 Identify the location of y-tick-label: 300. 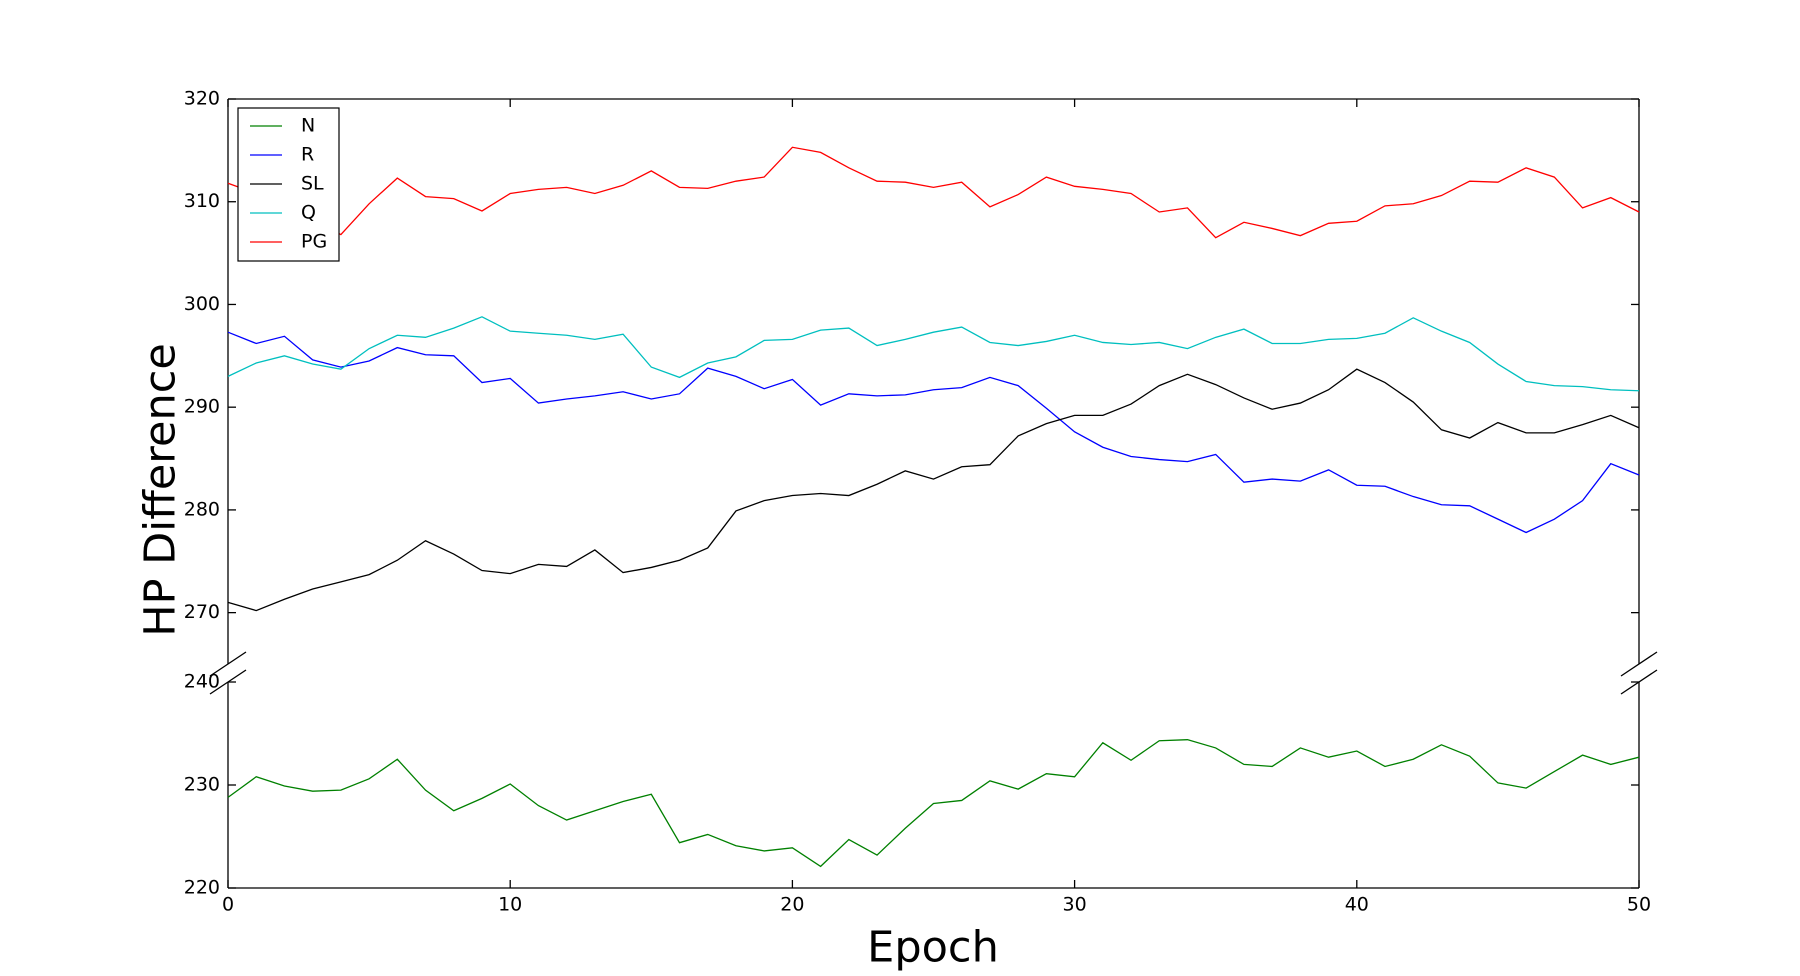
(202, 304).